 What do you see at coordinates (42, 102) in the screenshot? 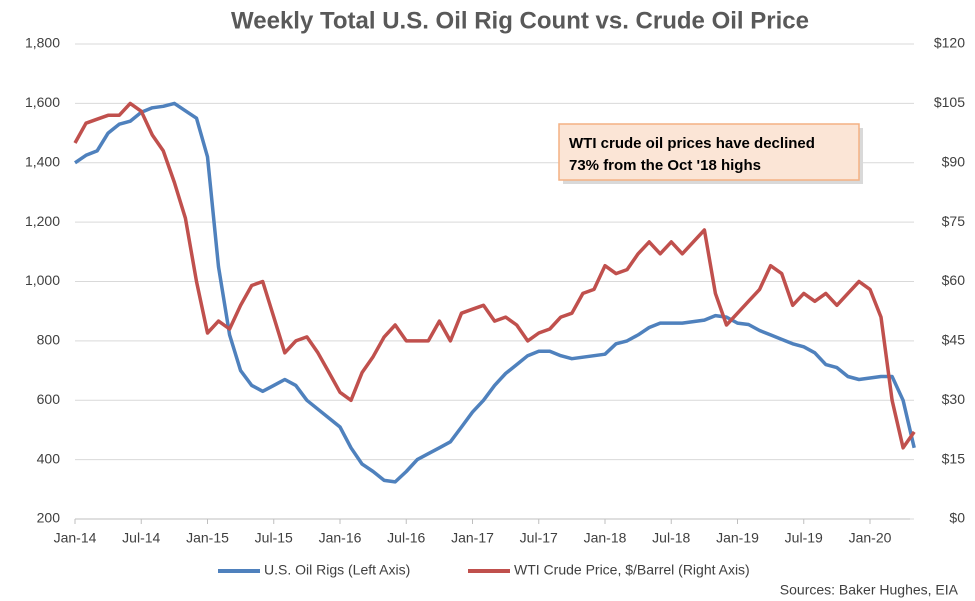
I see `y-tick-label: 1,600` at bounding box center [42, 102].